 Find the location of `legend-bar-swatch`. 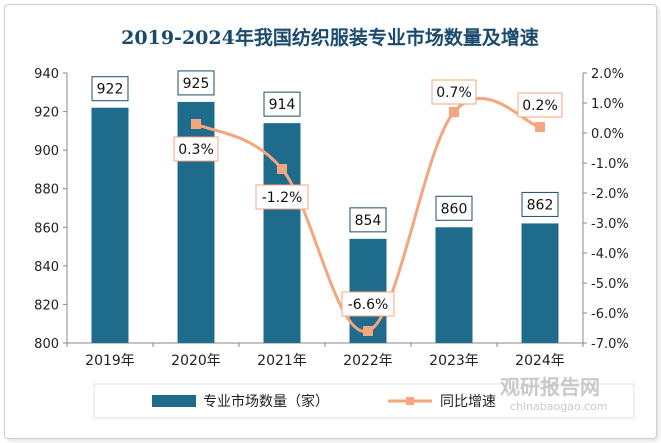

legend-bar-swatch is located at coordinates (174, 401).